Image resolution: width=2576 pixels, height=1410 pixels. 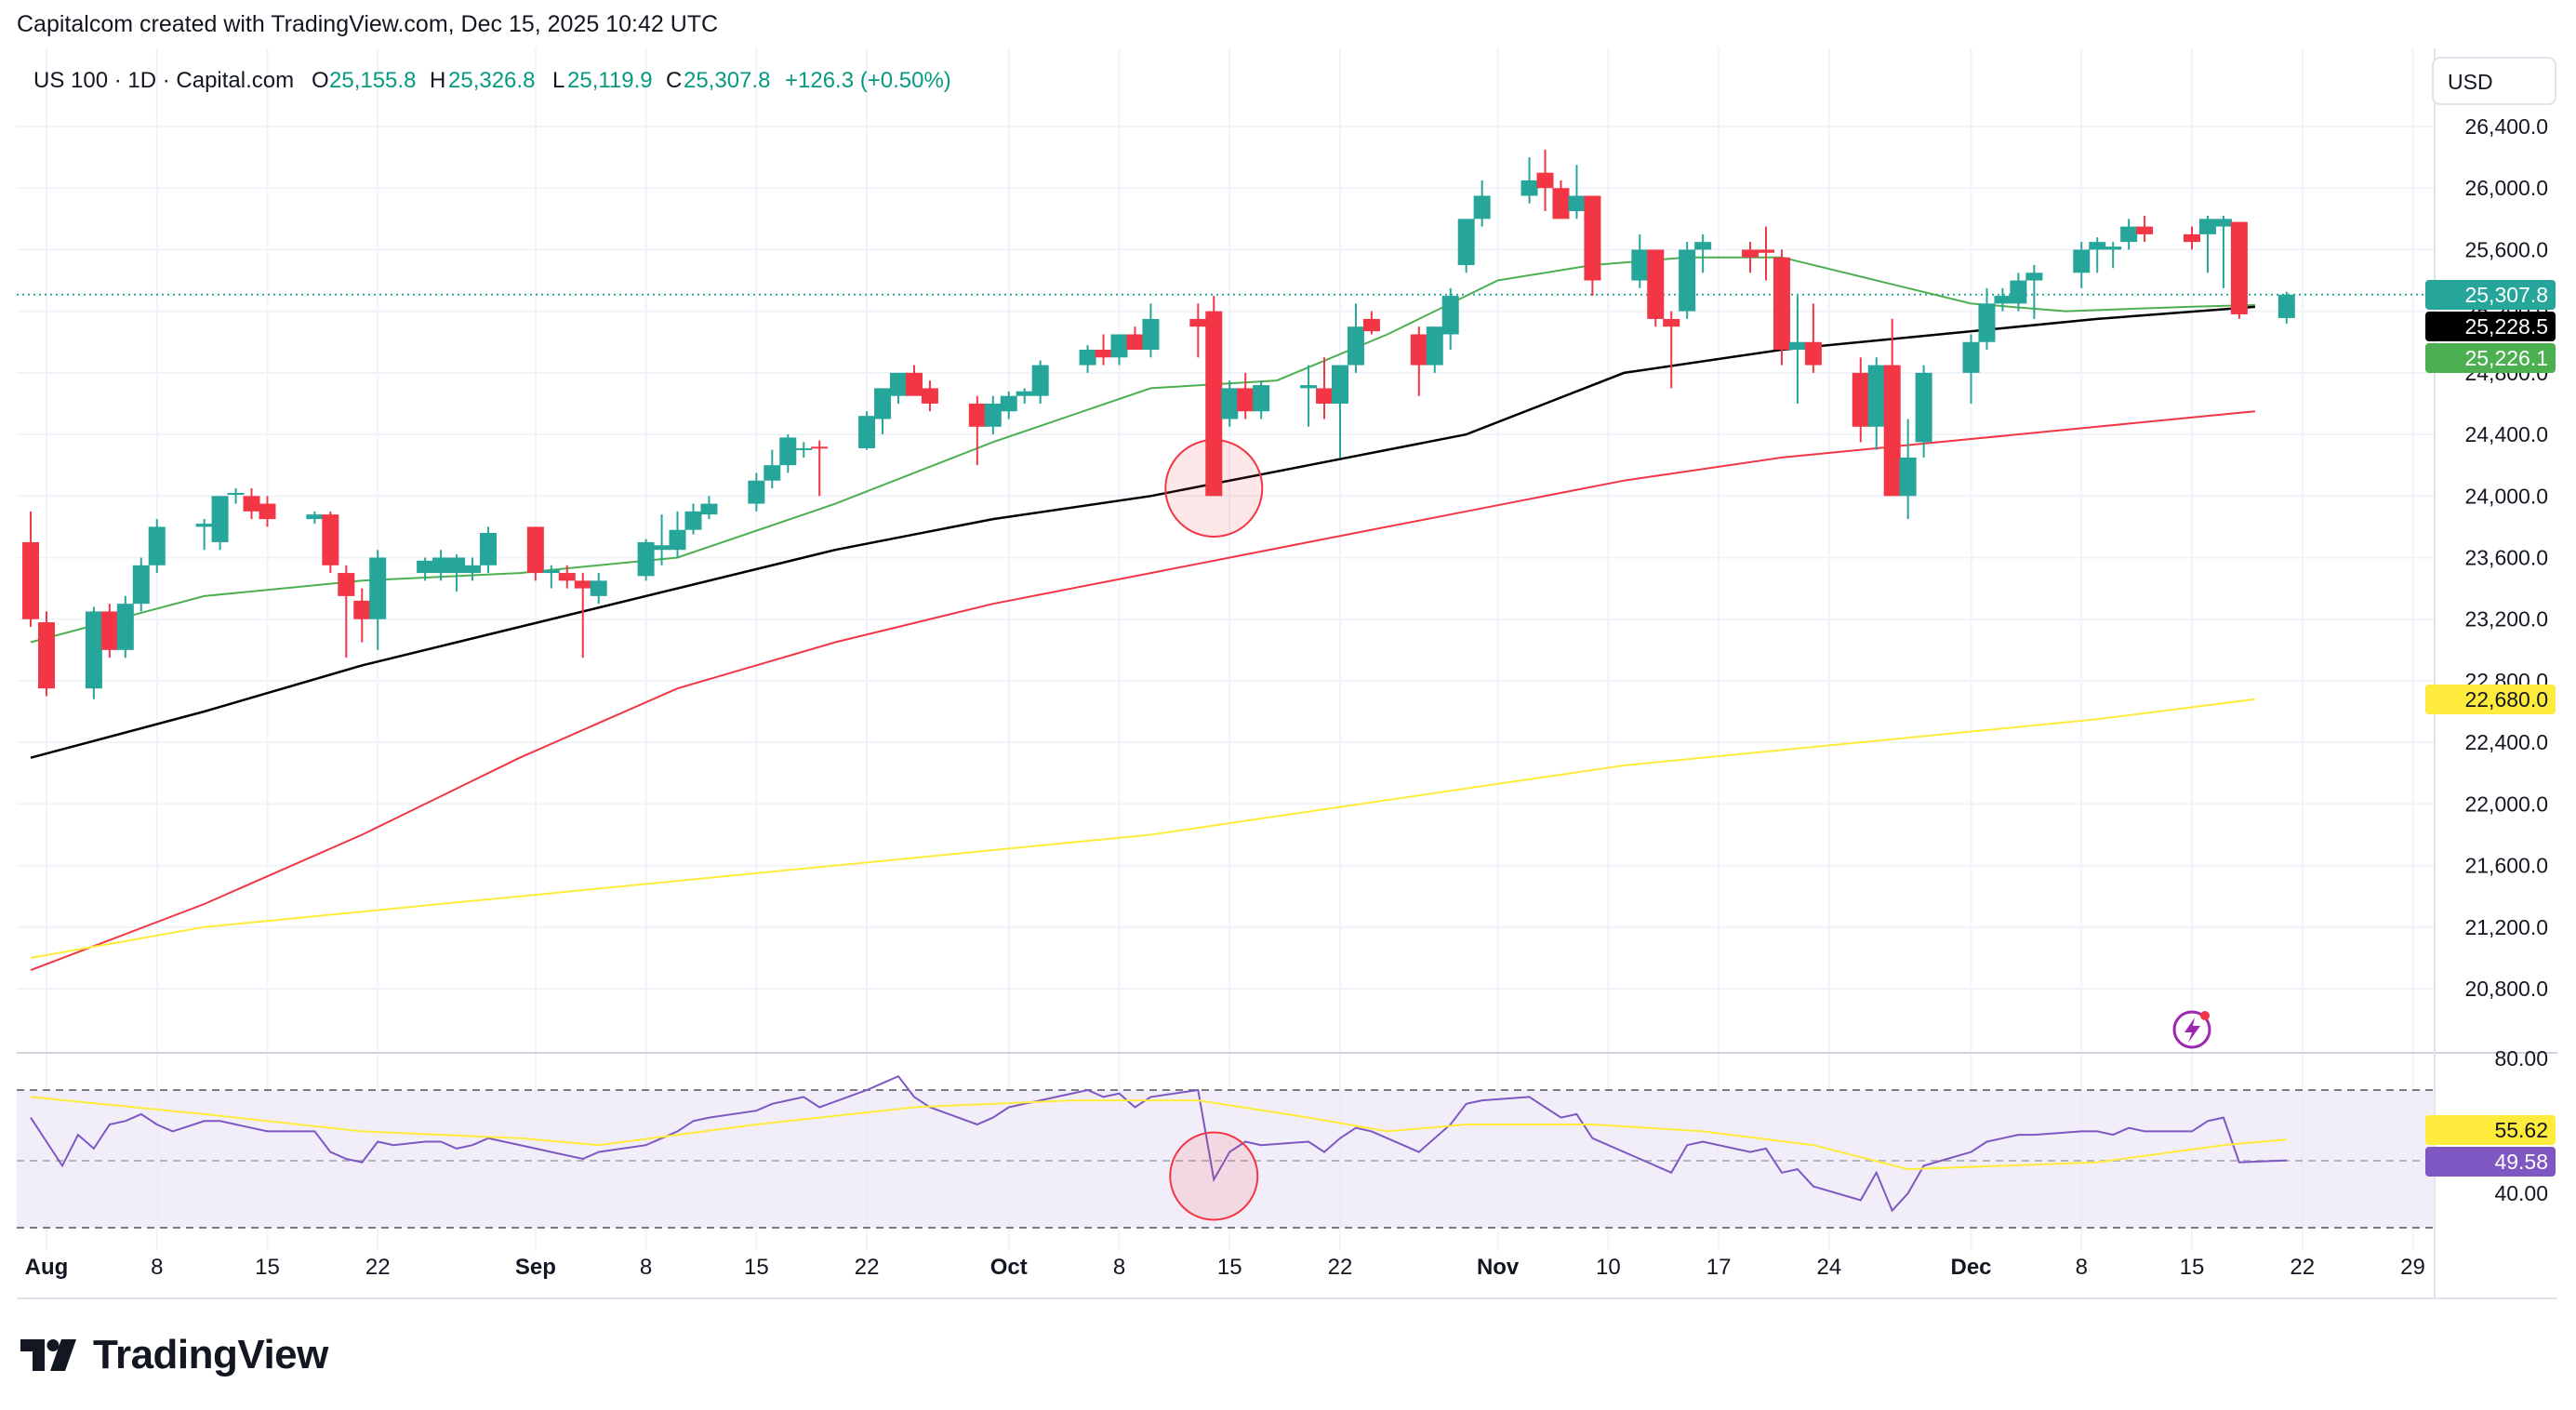 I want to click on y-tick-label: 26,000.0, so click(x=2506, y=188).